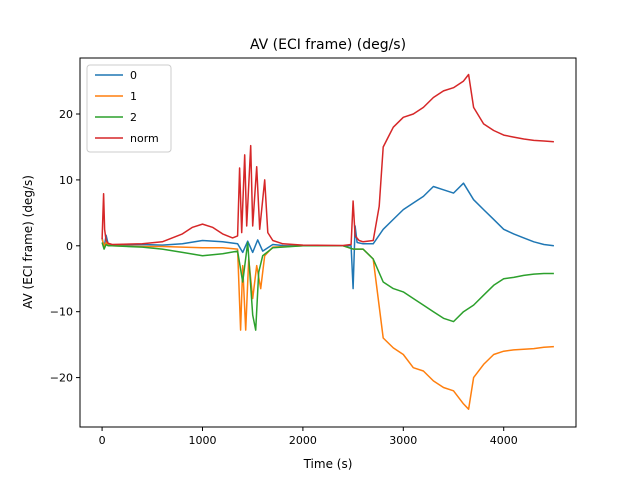 This screenshot has width=640, height=480. What do you see at coordinates (61, 378) in the screenshot?
I see `y-tick-label: −20` at bounding box center [61, 378].